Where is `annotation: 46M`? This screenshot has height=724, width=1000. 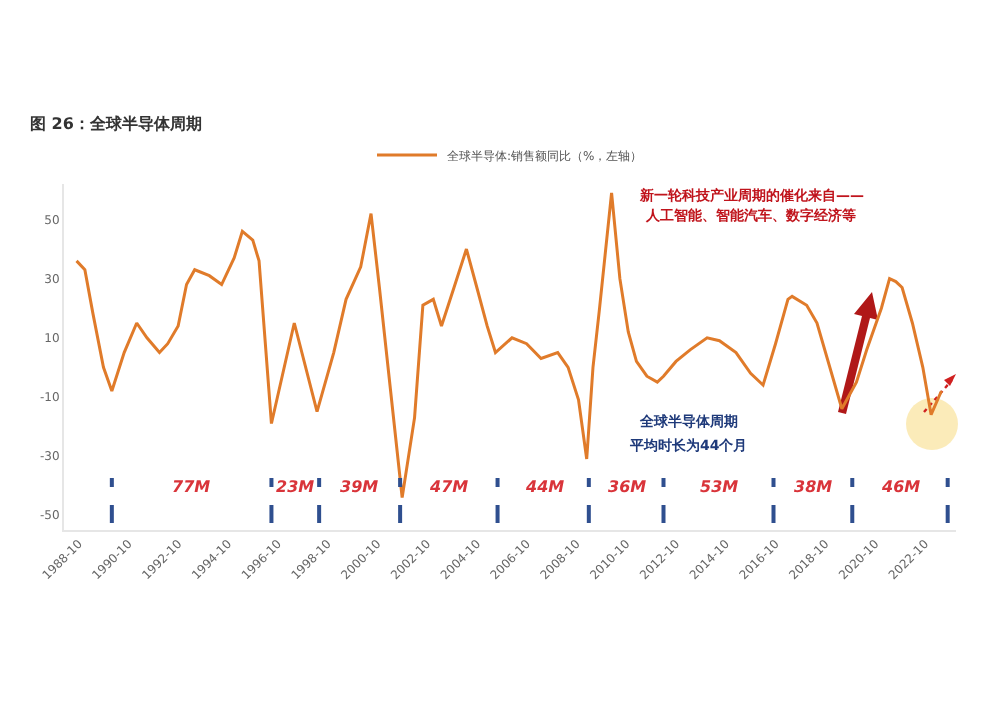
annotation: 46M is located at coordinates (900, 487).